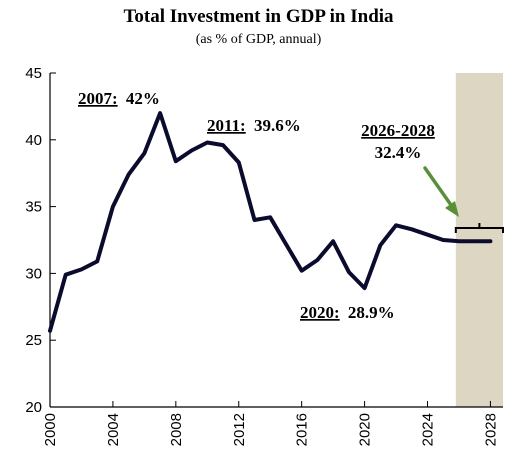 This screenshot has width=517, height=466. Describe the element at coordinates (33, 407) in the screenshot. I see `y-tick-label: 20` at that location.